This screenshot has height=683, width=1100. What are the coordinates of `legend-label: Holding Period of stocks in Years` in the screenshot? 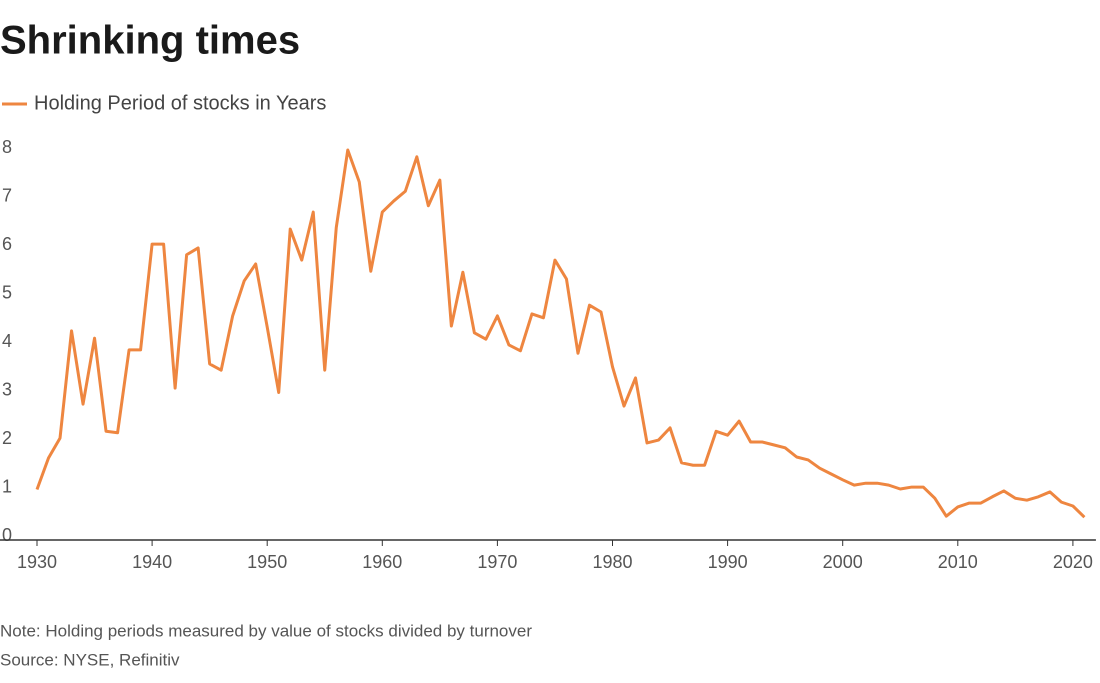 It's located at (180, 103).